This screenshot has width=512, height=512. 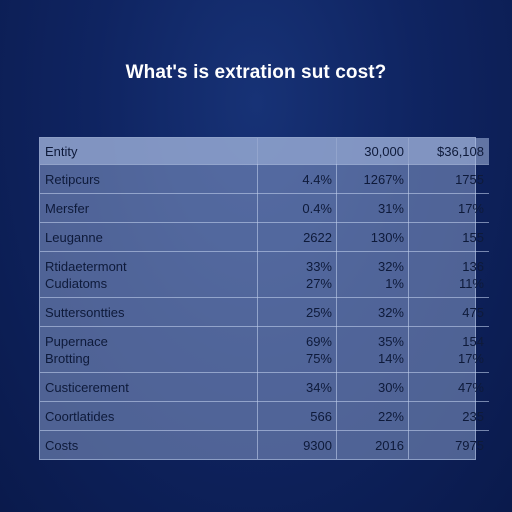 What do you see at coordinates (317, 179) in the screenshot?
I see `value-cell-1-text: 4.4%` at bounding box center [317, 179].